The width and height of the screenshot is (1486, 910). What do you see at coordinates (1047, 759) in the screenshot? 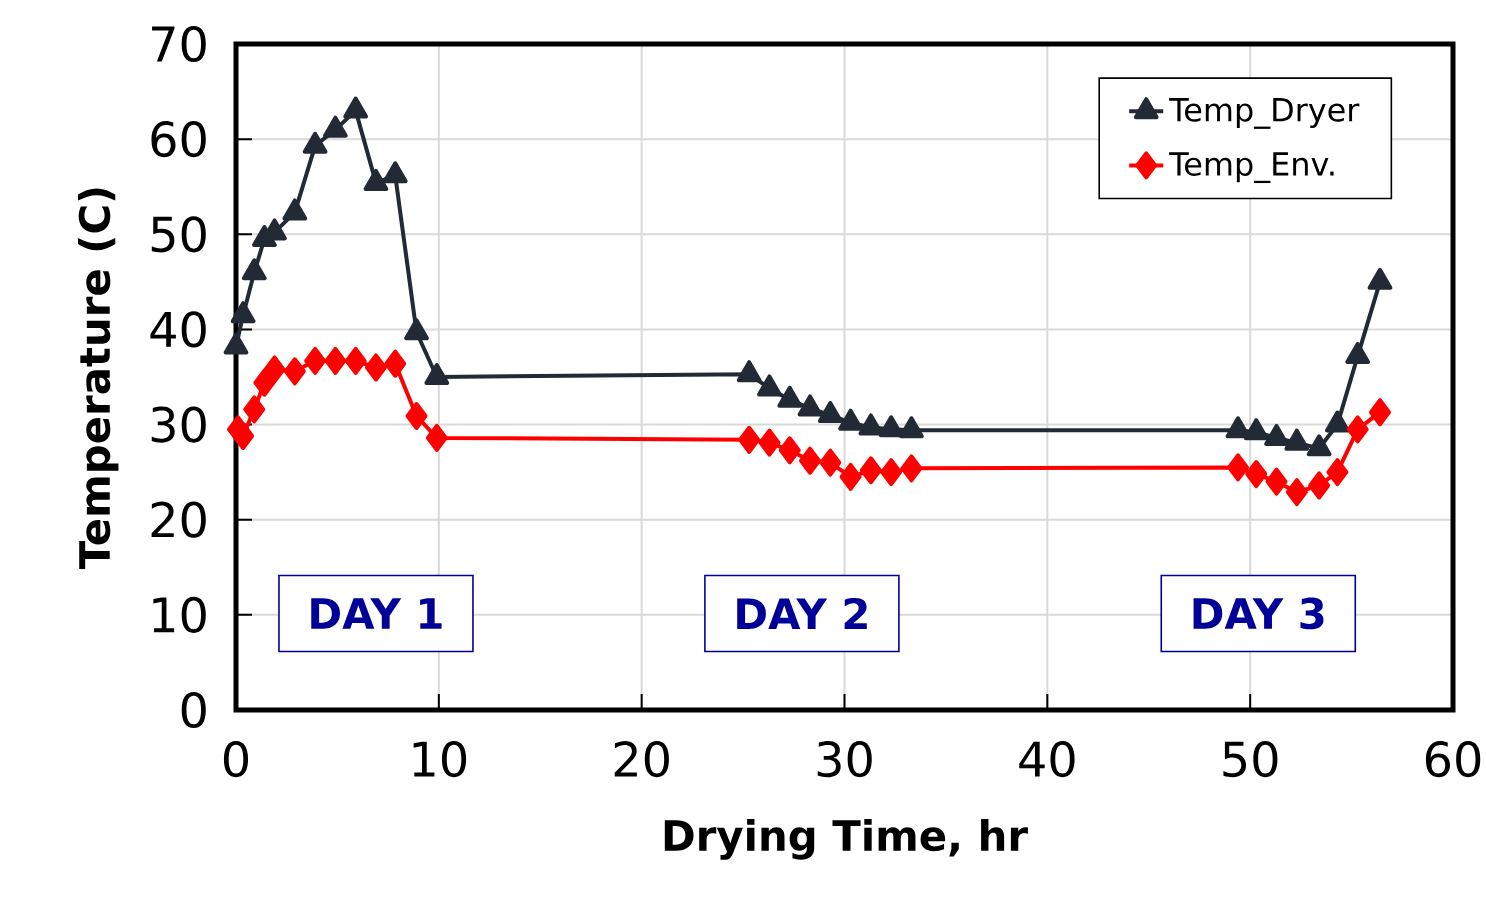
I see `x-tick-label: 40` at bounding box center [1047, 759].